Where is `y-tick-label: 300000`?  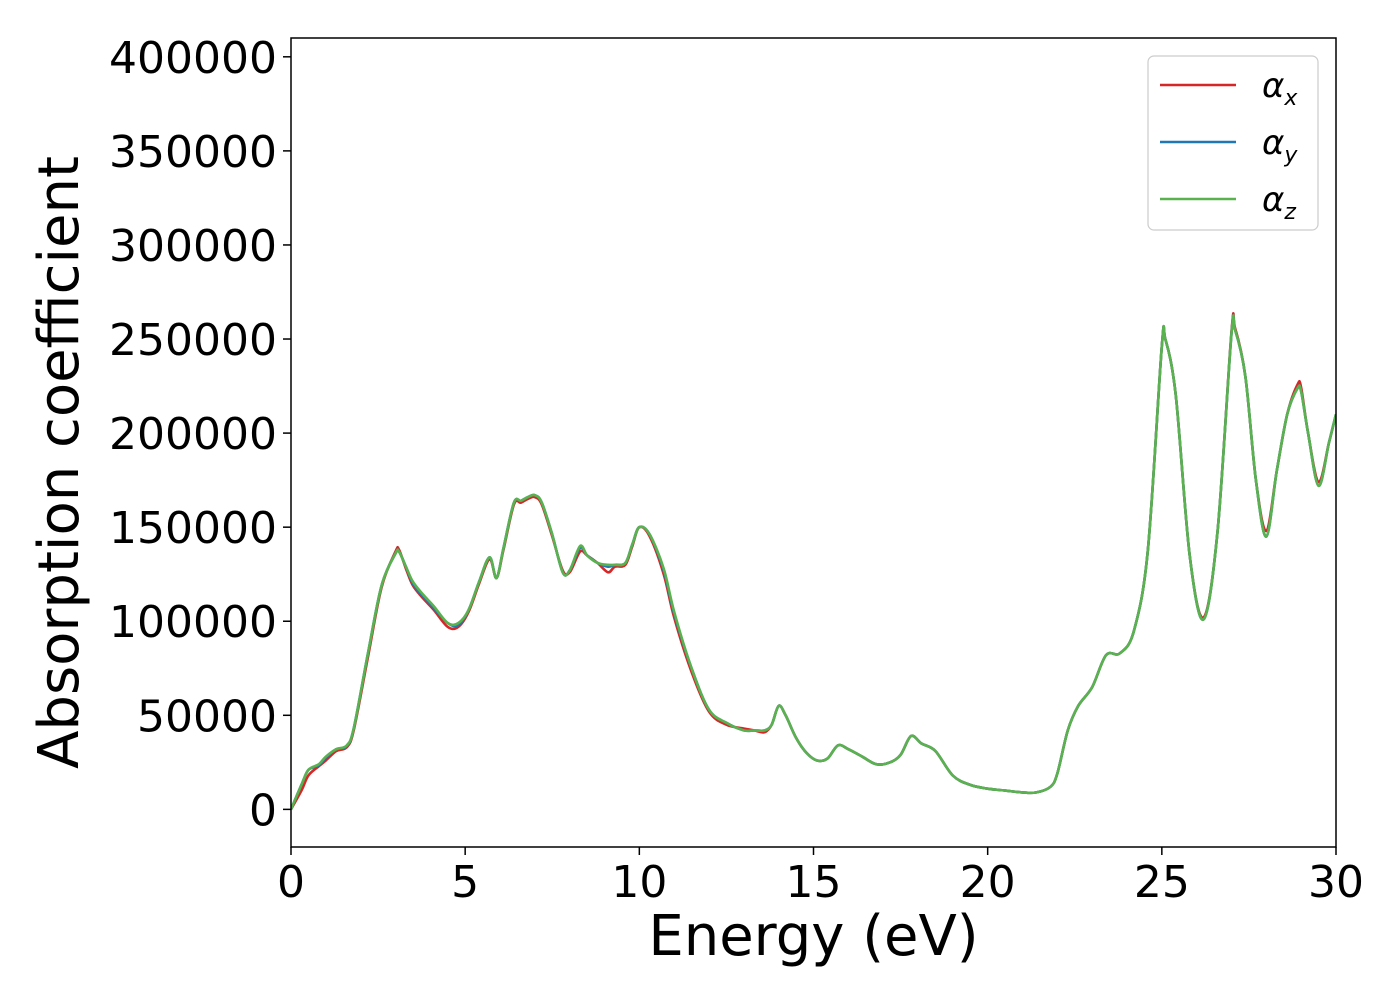 y-tick-label: 300000 is located at coordinates (193, 246).